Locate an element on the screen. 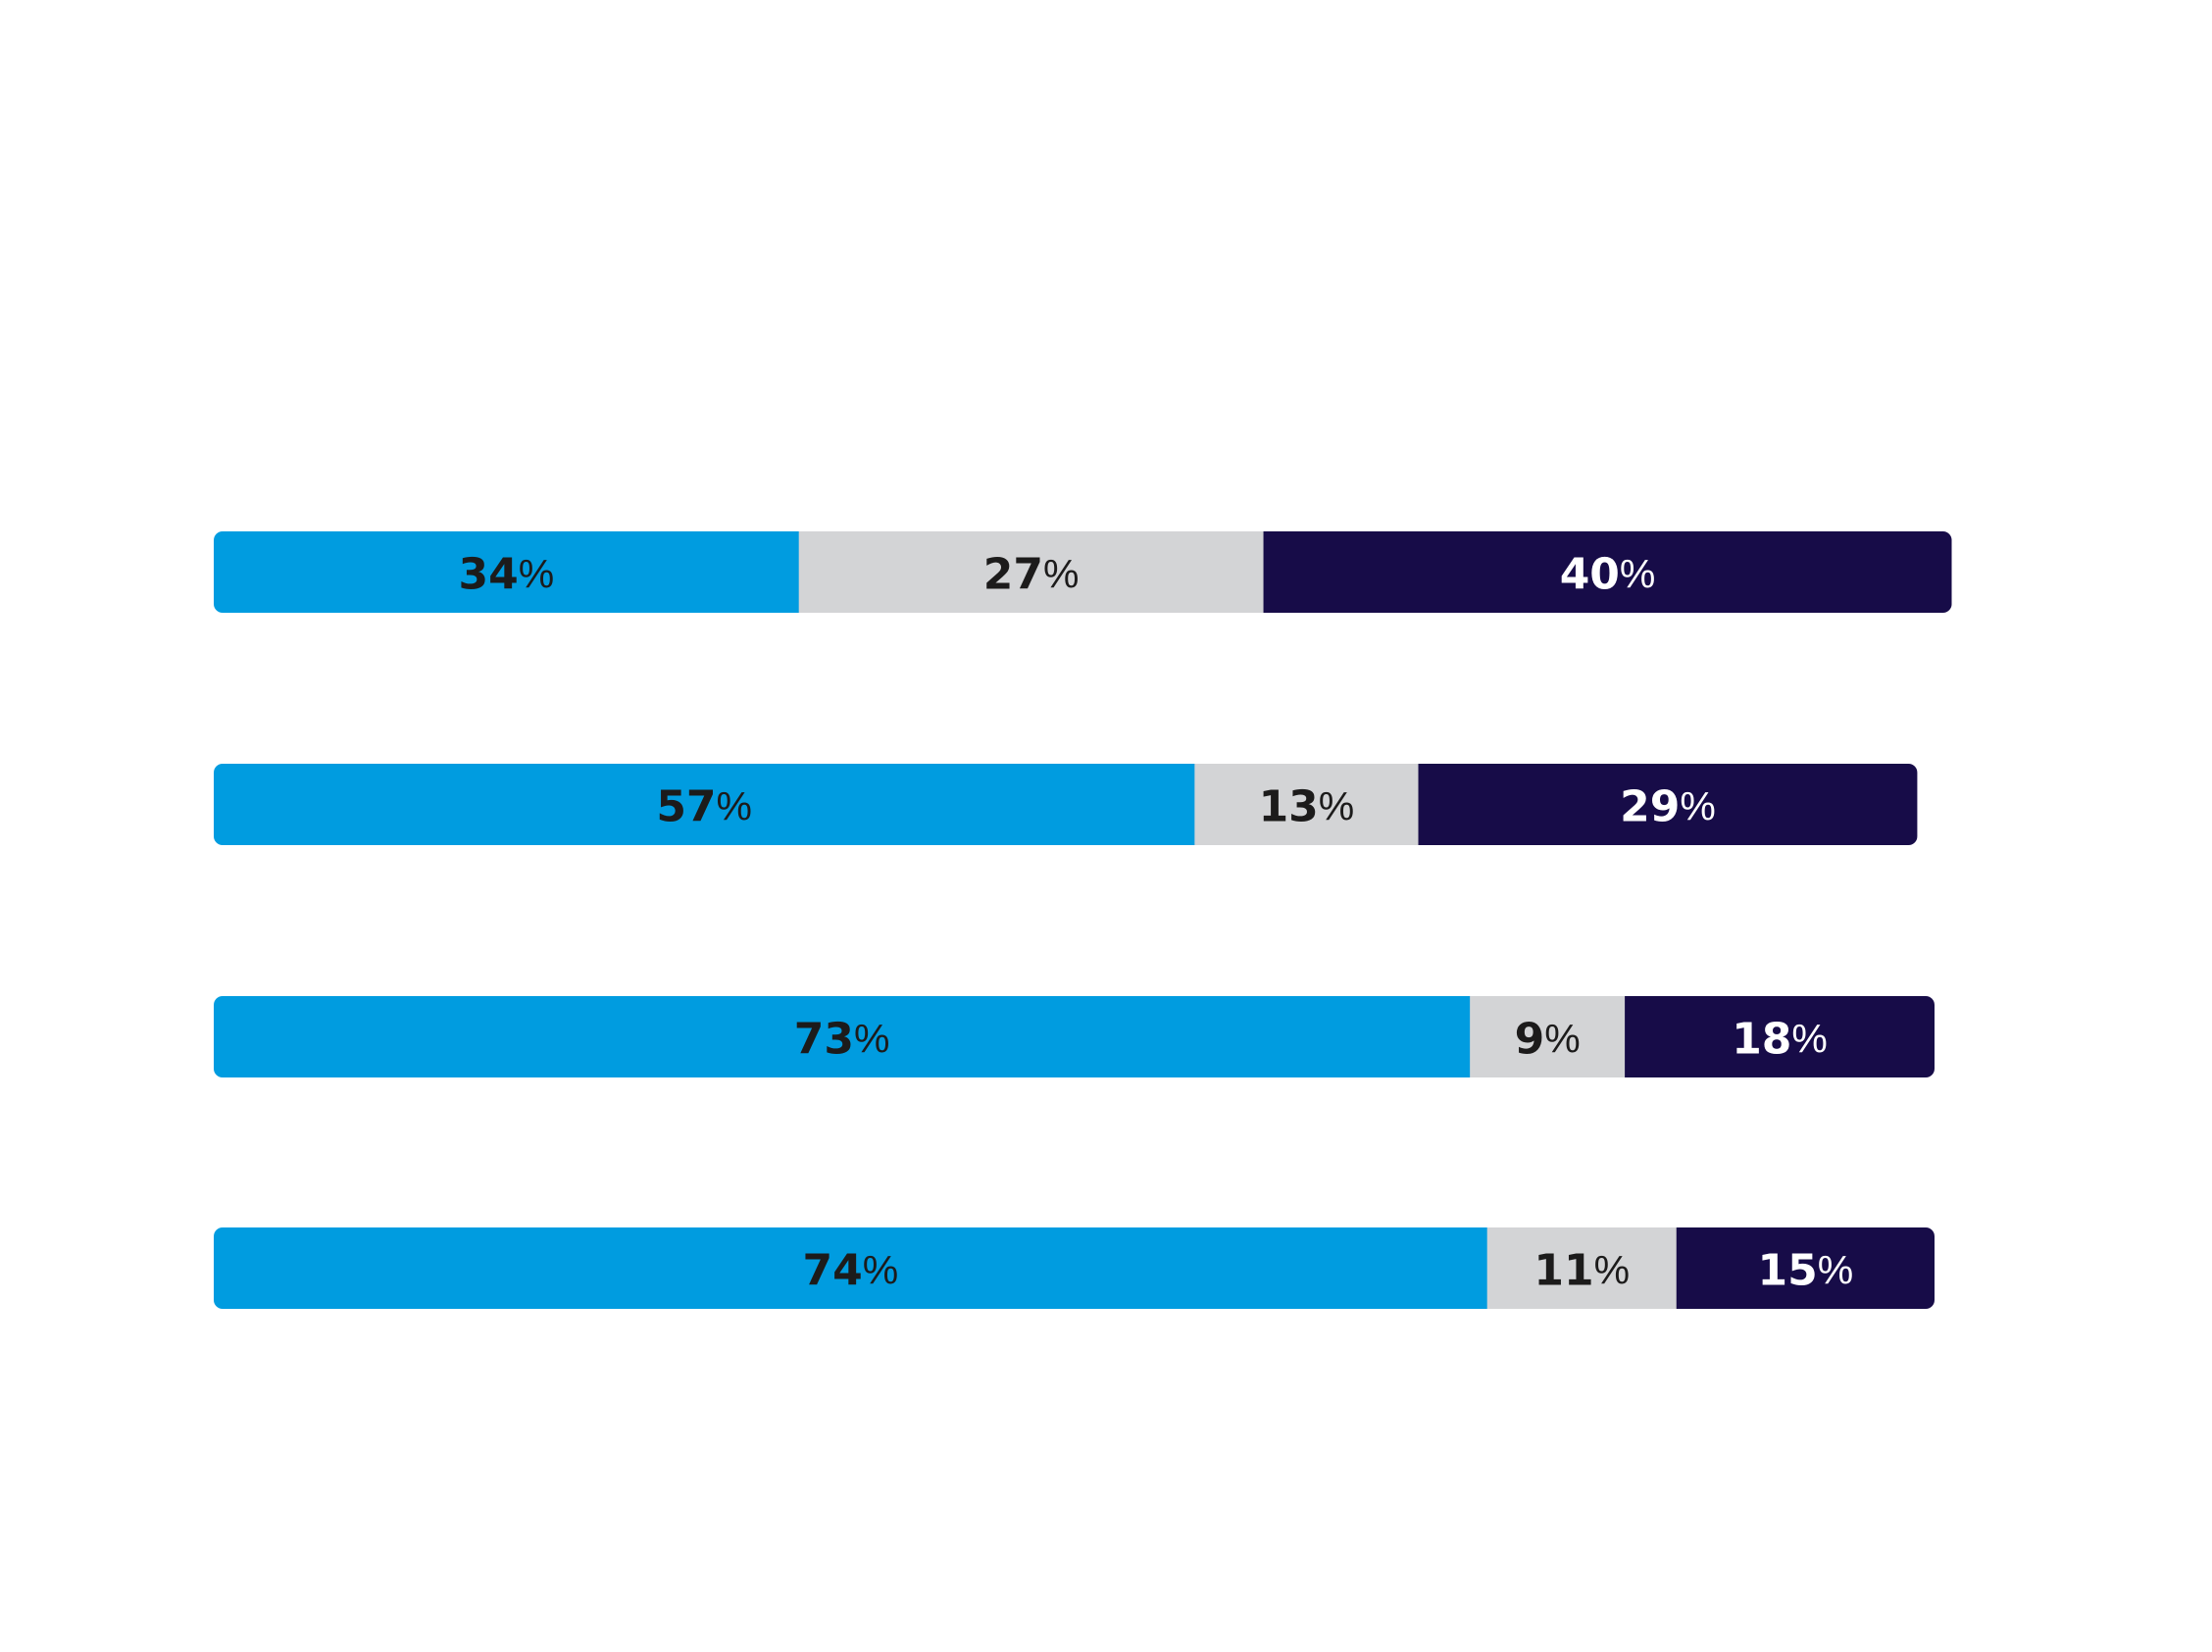 The image size is (2212, 1652). bar-segment-r4-s2 is located at coordinates (1582, 1268).